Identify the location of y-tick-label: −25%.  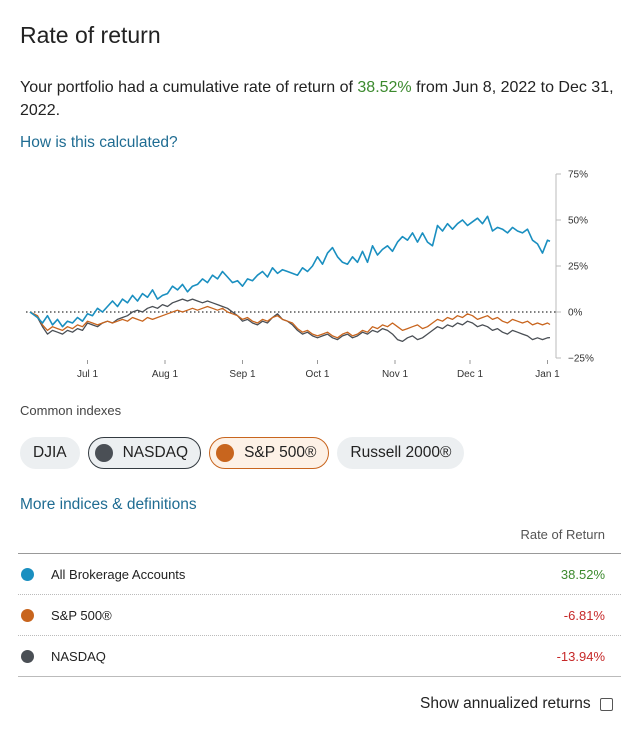
(581, 359).